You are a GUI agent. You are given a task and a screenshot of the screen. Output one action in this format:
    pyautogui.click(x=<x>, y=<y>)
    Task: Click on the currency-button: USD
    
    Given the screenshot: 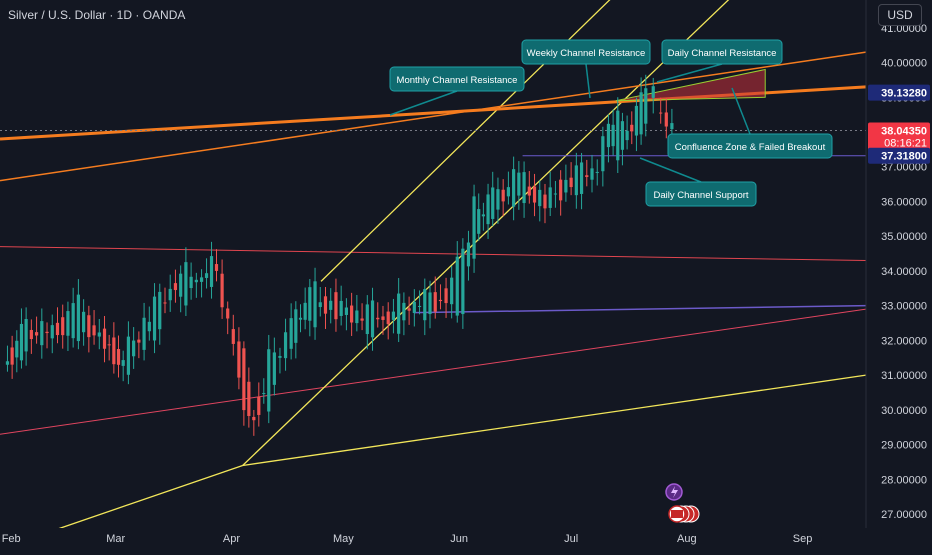 What is the action you would take?
    pyautogui.click(x=900, y=15)
    